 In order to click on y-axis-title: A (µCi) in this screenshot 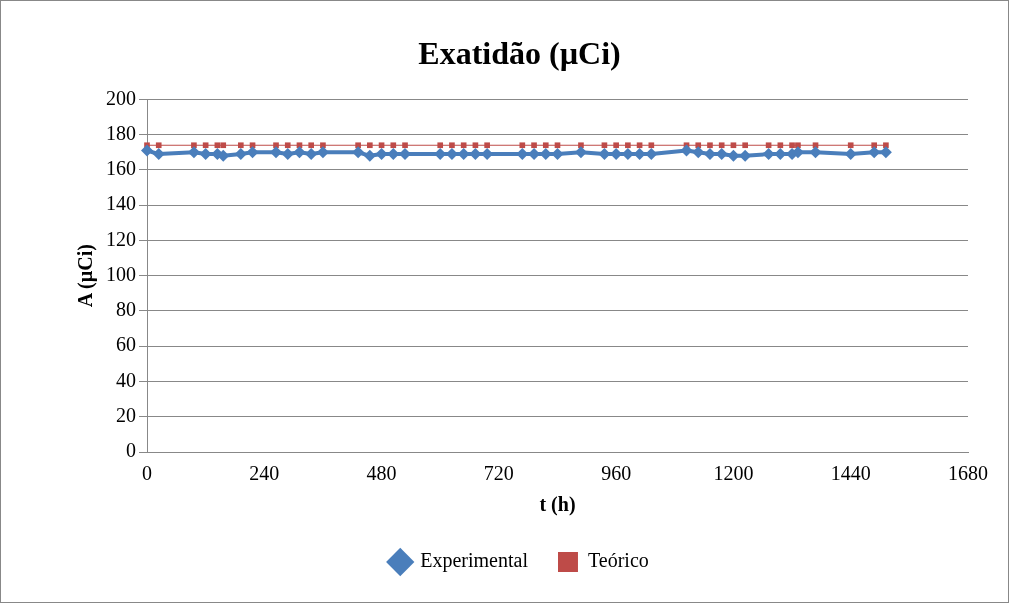, I will do `click(86, 276)`.